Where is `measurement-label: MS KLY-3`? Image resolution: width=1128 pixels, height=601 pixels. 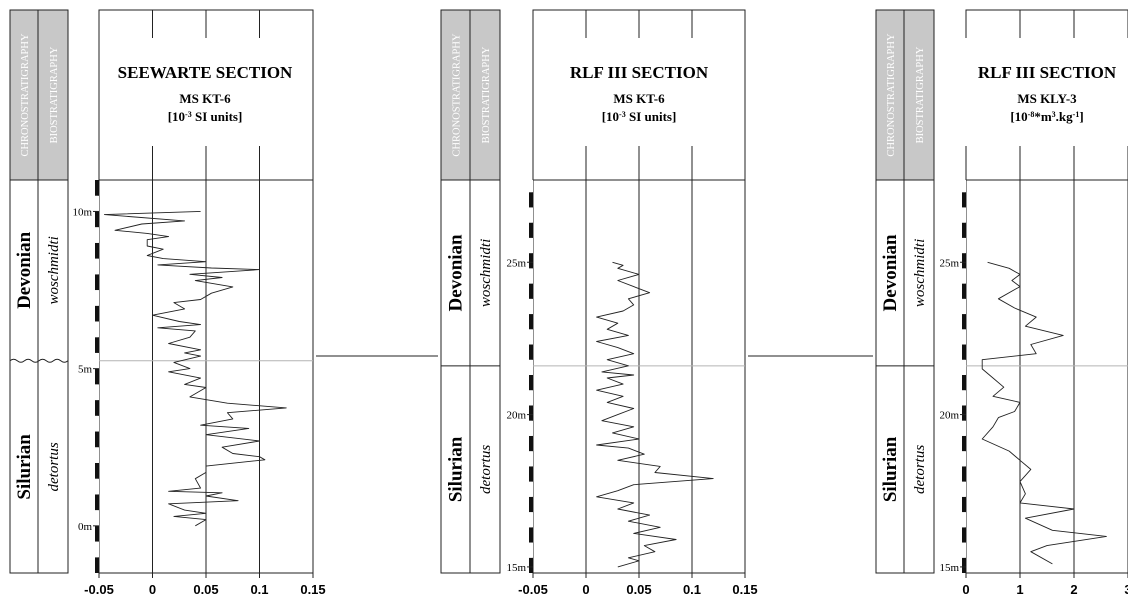 measurement-label: MS KLY-3 is located at coordinates (1047, 98).